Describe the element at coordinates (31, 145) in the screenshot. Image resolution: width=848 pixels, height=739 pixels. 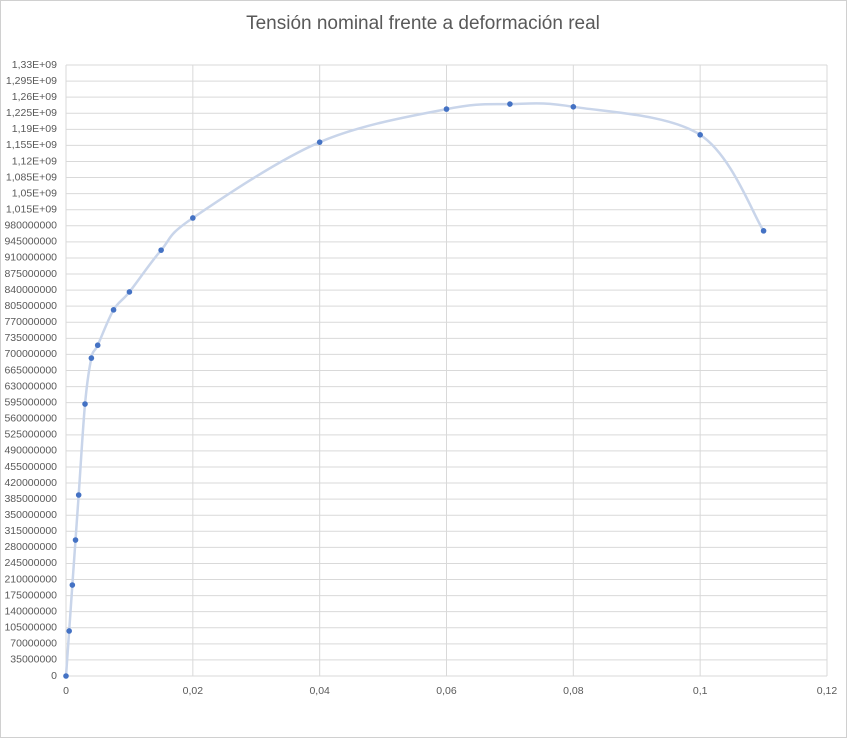
I see `y-tick-label: 1,155E+09` at that location.